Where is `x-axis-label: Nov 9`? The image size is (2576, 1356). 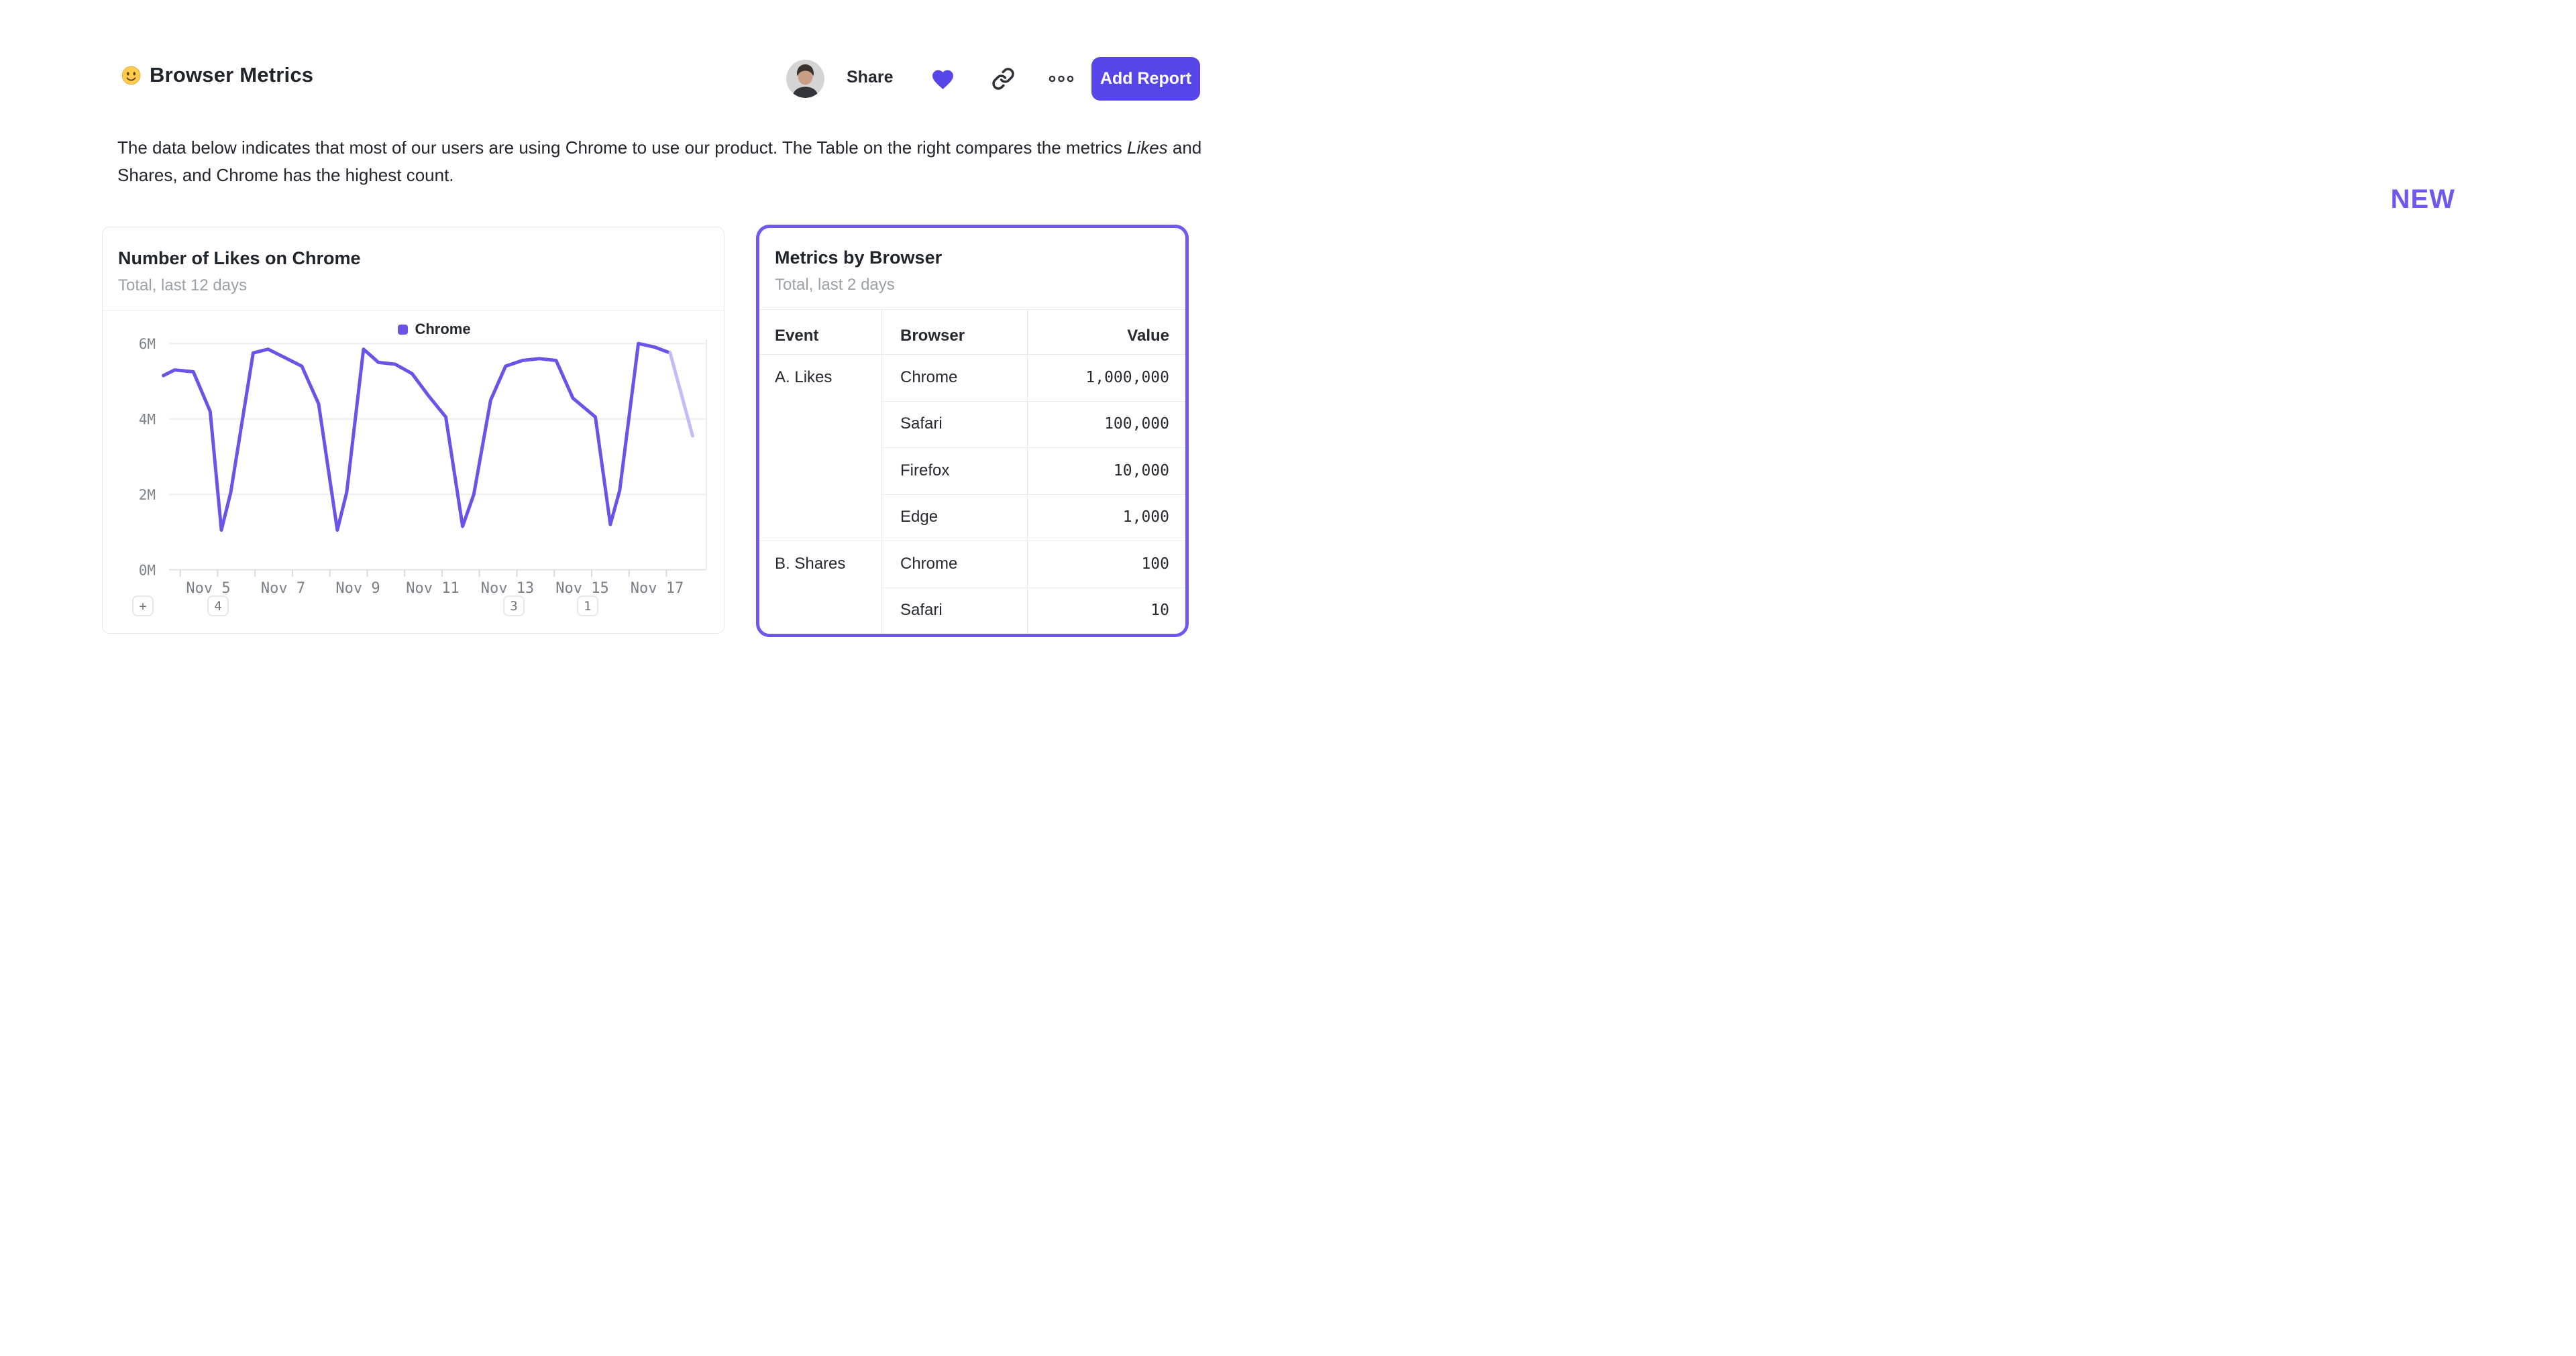
x-axis-label: Nov 9 is located at coordinates (357, 588).